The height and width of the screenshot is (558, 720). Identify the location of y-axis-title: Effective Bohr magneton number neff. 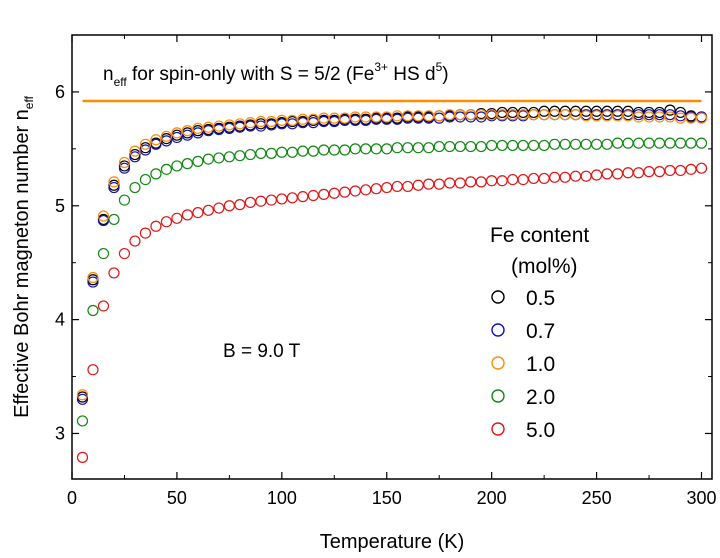
(23, 256).